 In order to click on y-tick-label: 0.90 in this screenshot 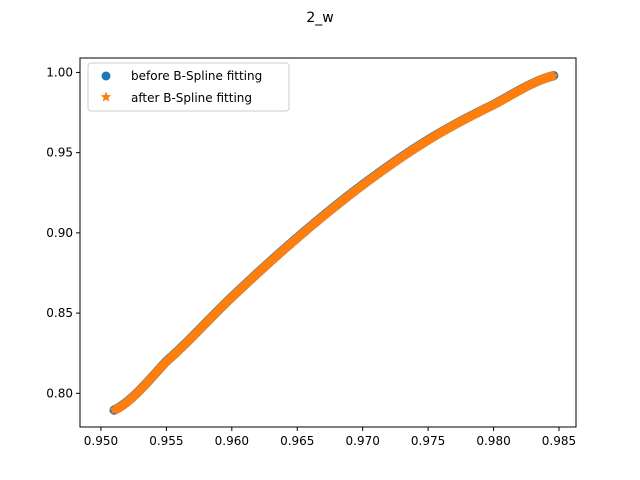, I will do `click(59, 233)`.